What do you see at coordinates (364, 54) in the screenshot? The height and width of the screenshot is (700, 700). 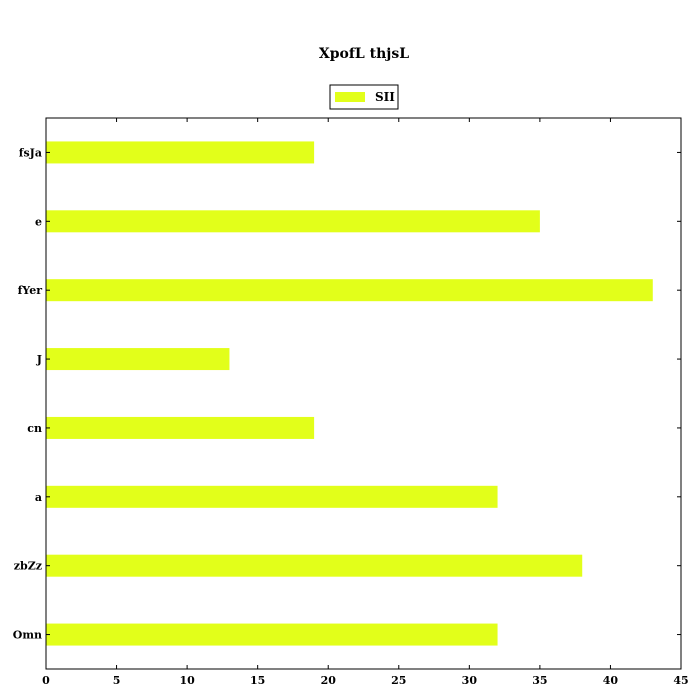 I see `chart-title: XpofL thjsL` at bounding box center [364, 54].